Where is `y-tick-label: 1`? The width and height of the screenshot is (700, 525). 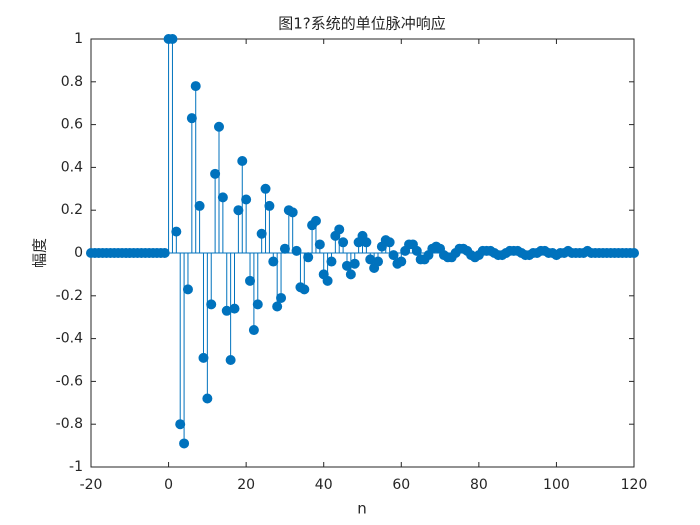 y-tick-label: 1 is located at coordinates (78, 39).